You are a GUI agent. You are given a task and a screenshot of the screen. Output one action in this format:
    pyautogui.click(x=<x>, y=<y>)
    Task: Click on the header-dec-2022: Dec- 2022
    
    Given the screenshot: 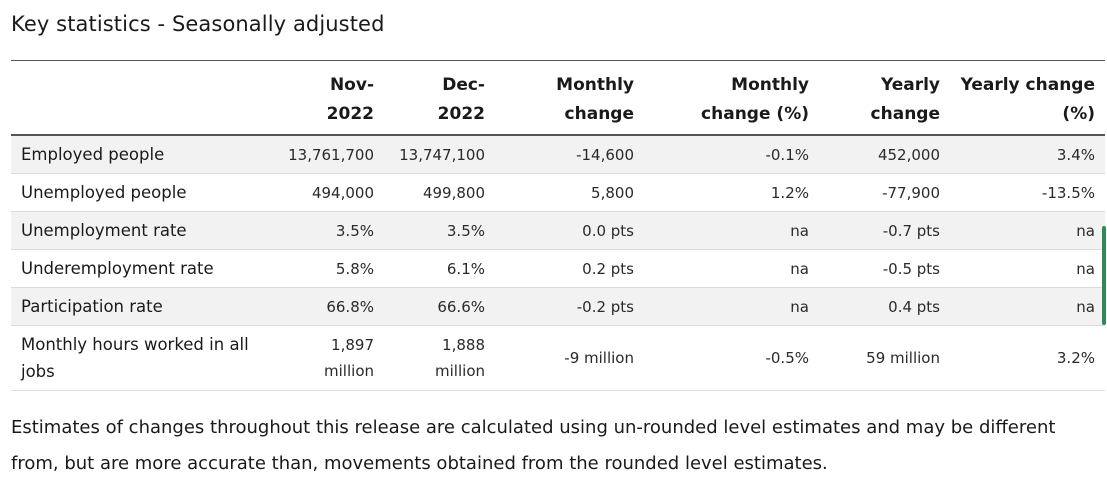 What is the action you would take?
    pyautogui.click(x=439, y=98)
    